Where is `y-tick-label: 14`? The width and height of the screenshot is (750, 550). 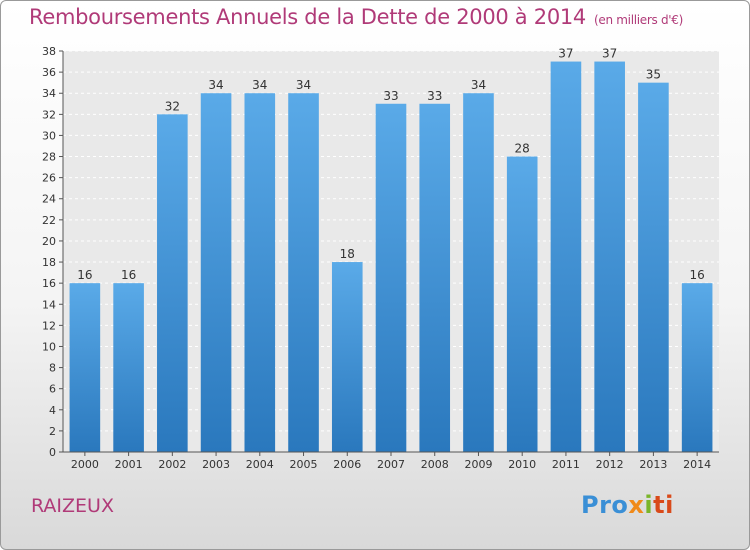 y-tick-label: 14 is located at coordinates (49, 304).